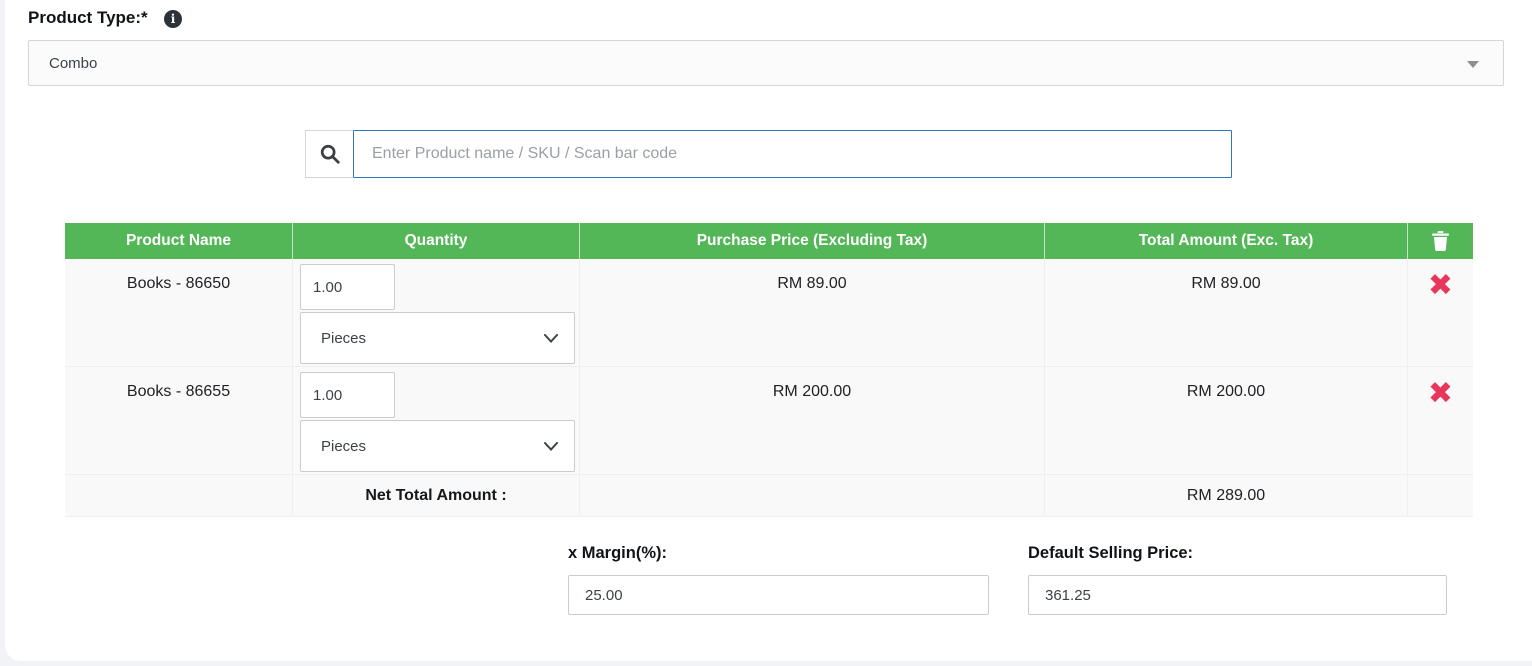 This screenshot has height=666, width=1532. What do you see at coordinates (179, 313) in the screenshot?
I see `table-row-product-name: Books - 86650` at bounding box center [179, 313].